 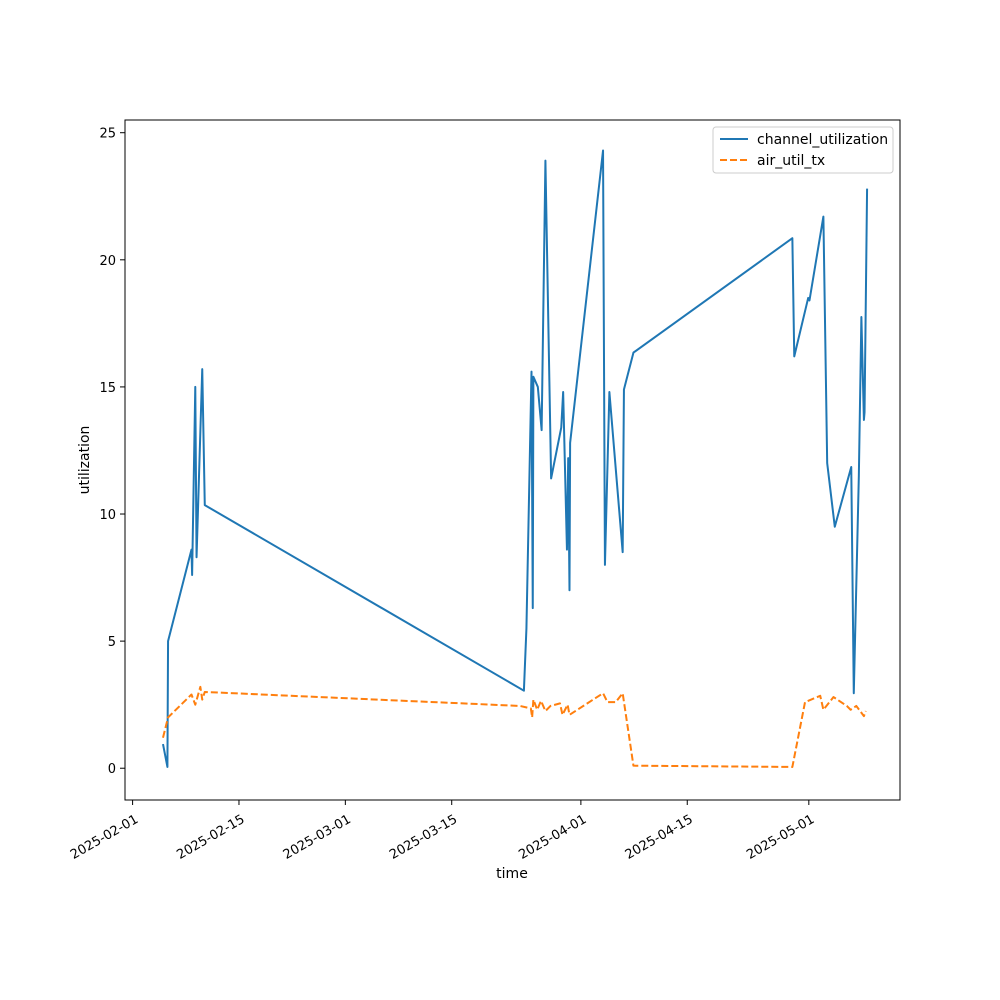 I want to click on y-axis-label: utilization, so click(x=85, y=460).